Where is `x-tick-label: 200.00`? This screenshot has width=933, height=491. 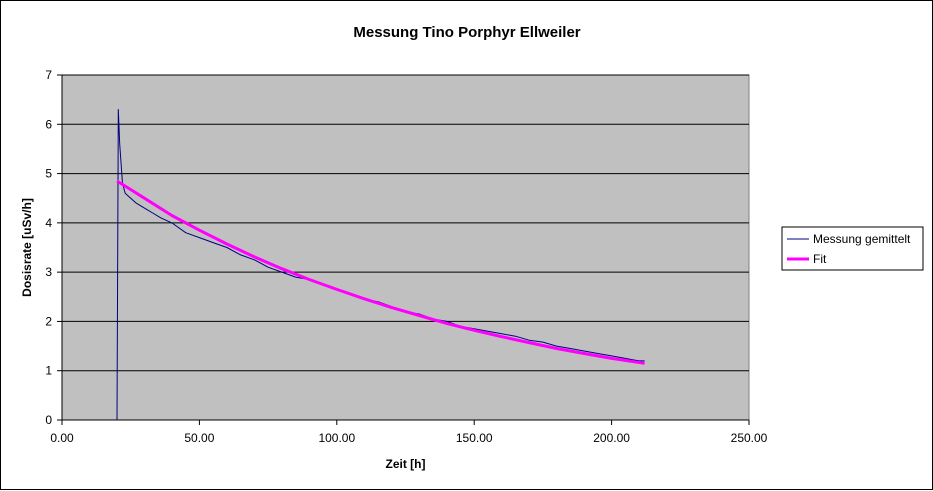
x-tick-label: 200.00 is located at coordinates (611, 438).